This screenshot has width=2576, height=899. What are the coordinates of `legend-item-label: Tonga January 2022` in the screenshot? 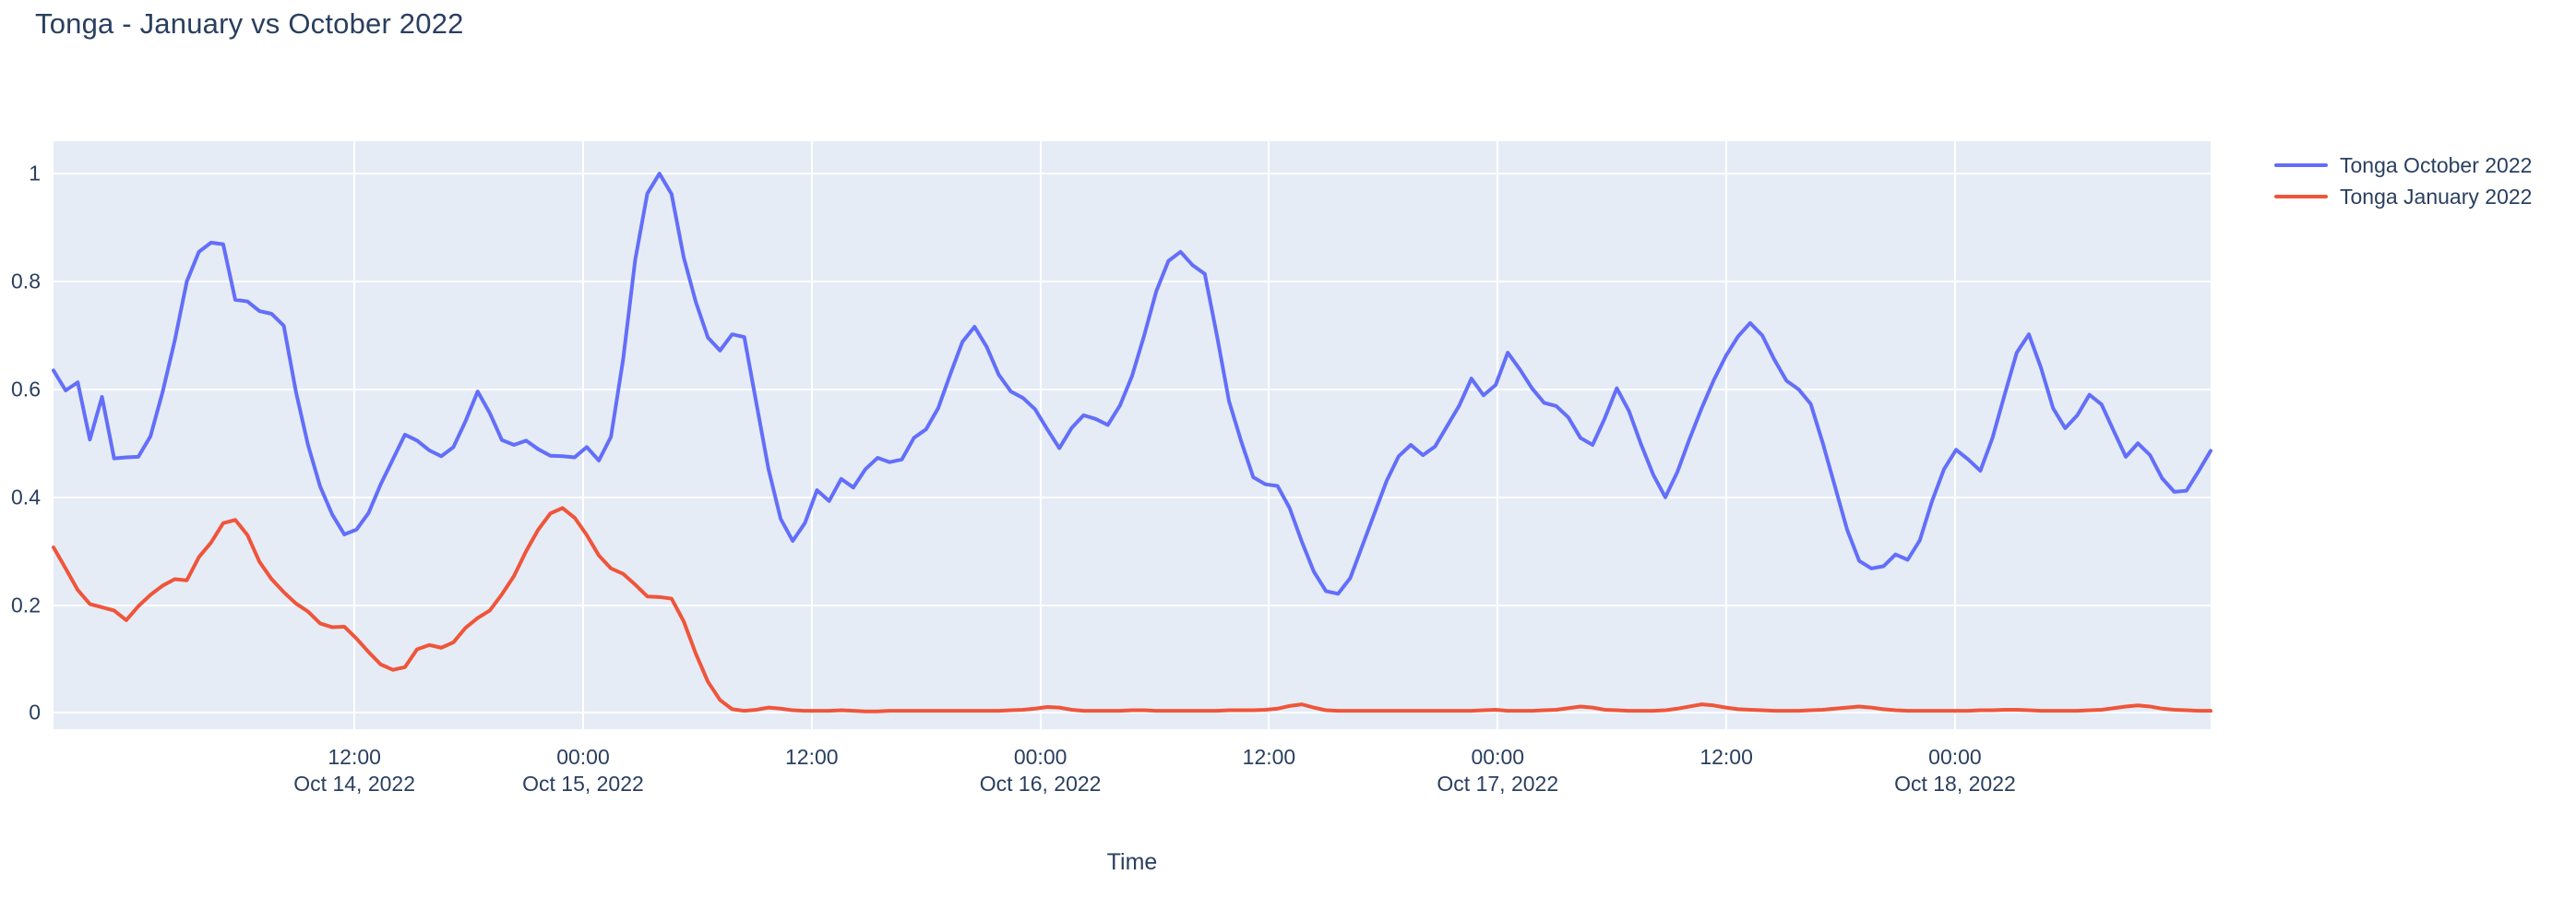 It's located at (2436, 197).